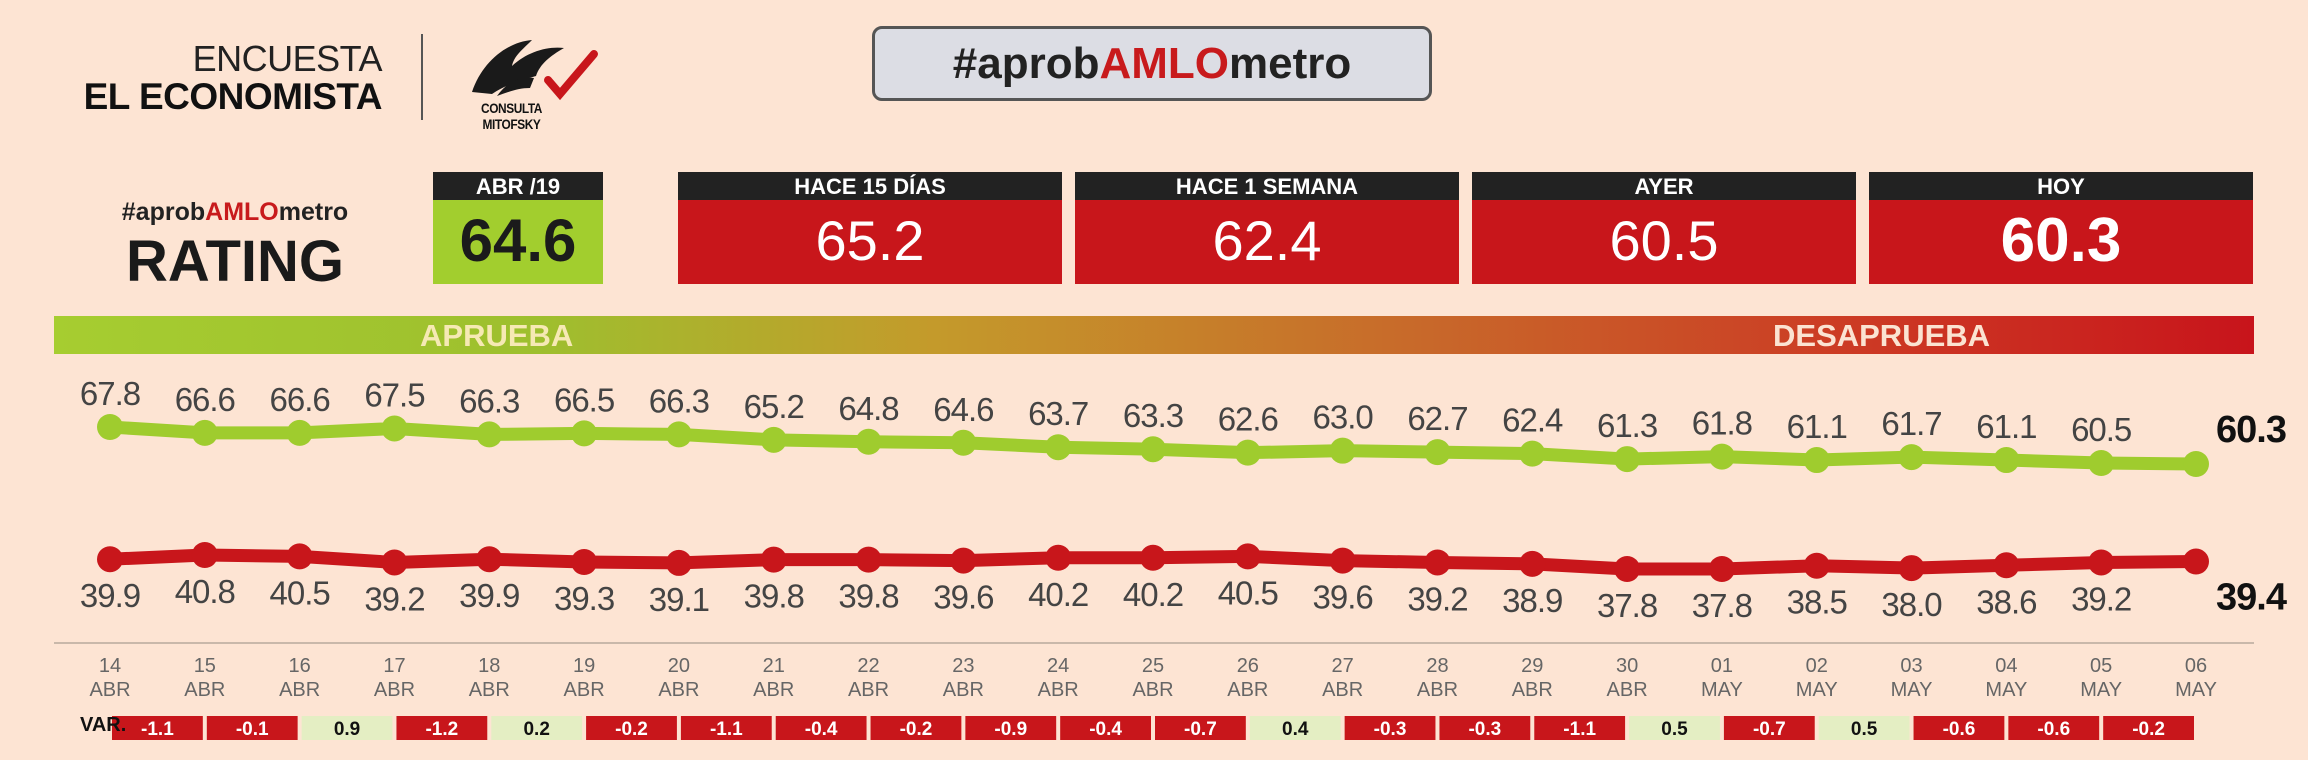 The image size is (2308, 760). I want to click on disapprove-data-label: 40.8, so click(205, 591).